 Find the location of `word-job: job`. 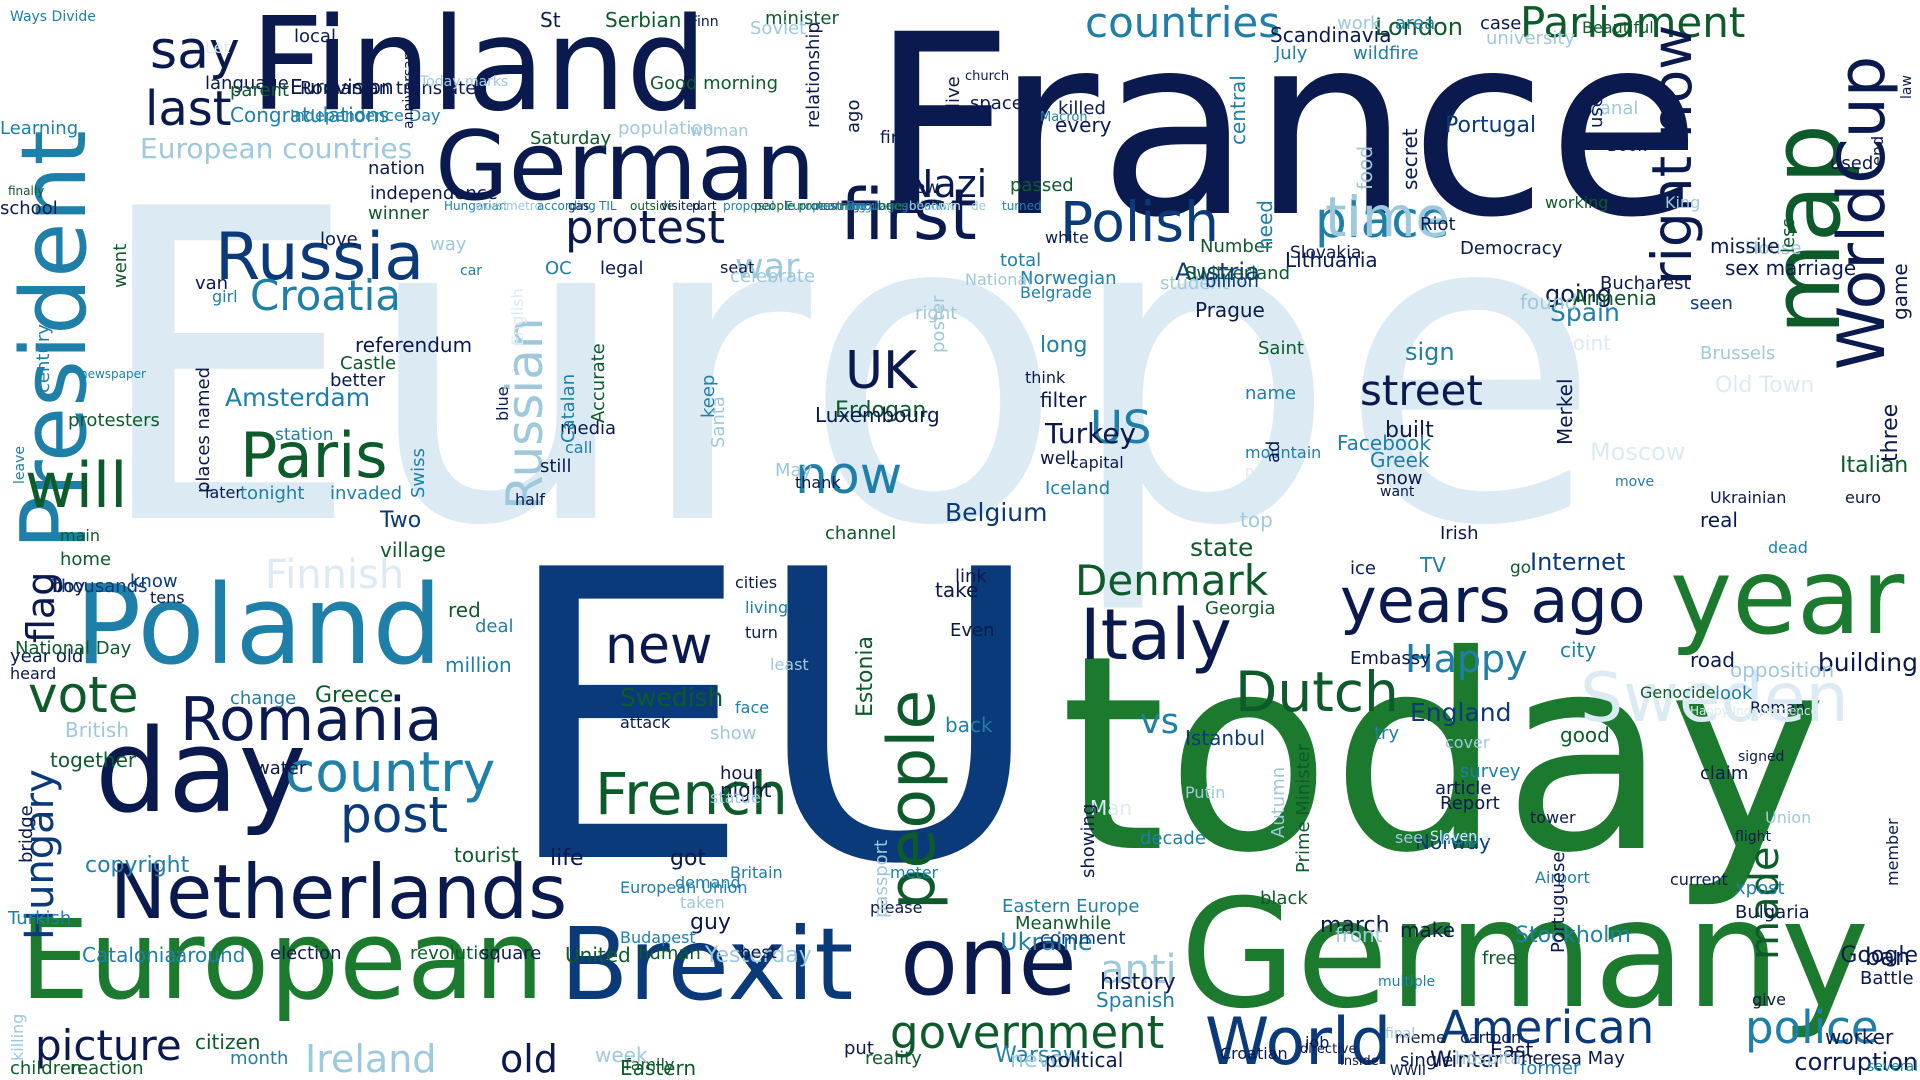

word-job: job is located at coordinates (1317, 1042).